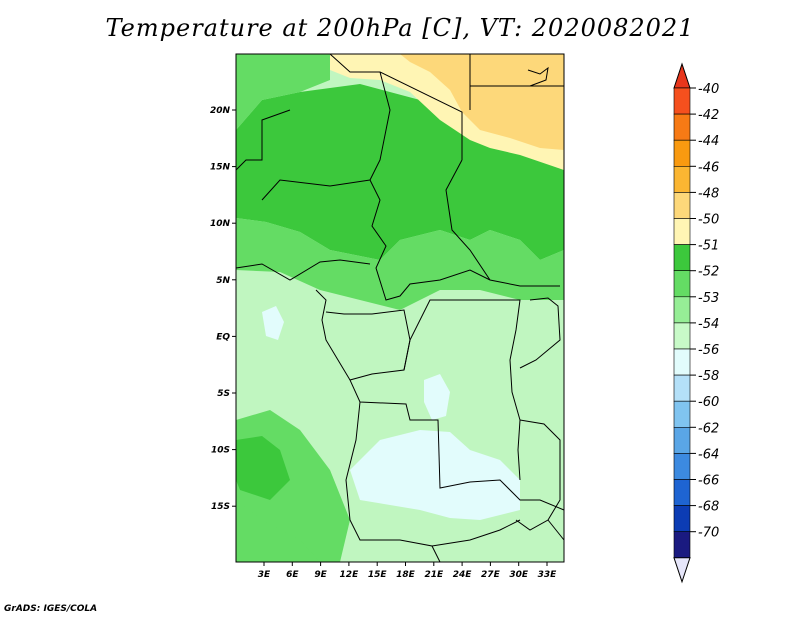 Image resolution: width=800 pixels, height=618 pixels. What do you see at coordinates (708, 298) in the screenshot?
I see `colorbar-label: -53` at bounding box center [708, 298].